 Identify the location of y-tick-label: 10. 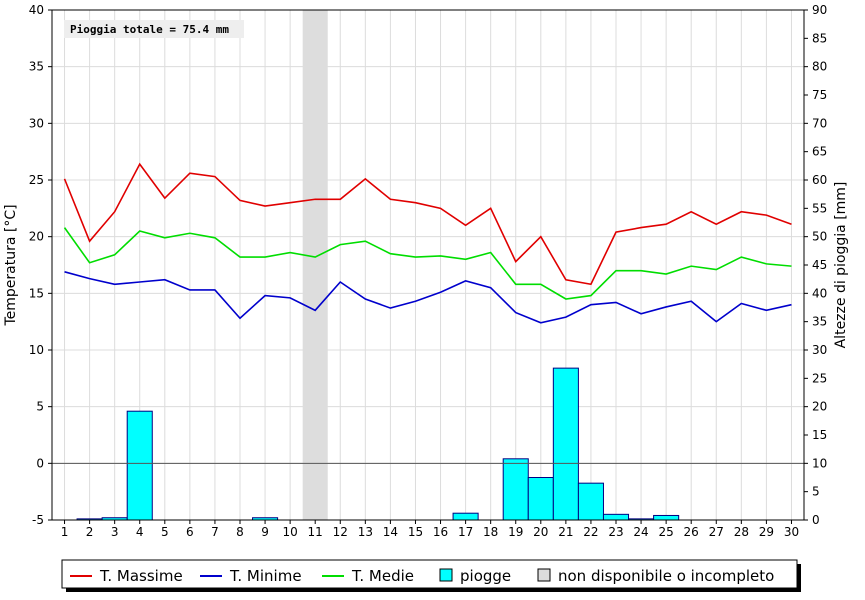
(36, 350).